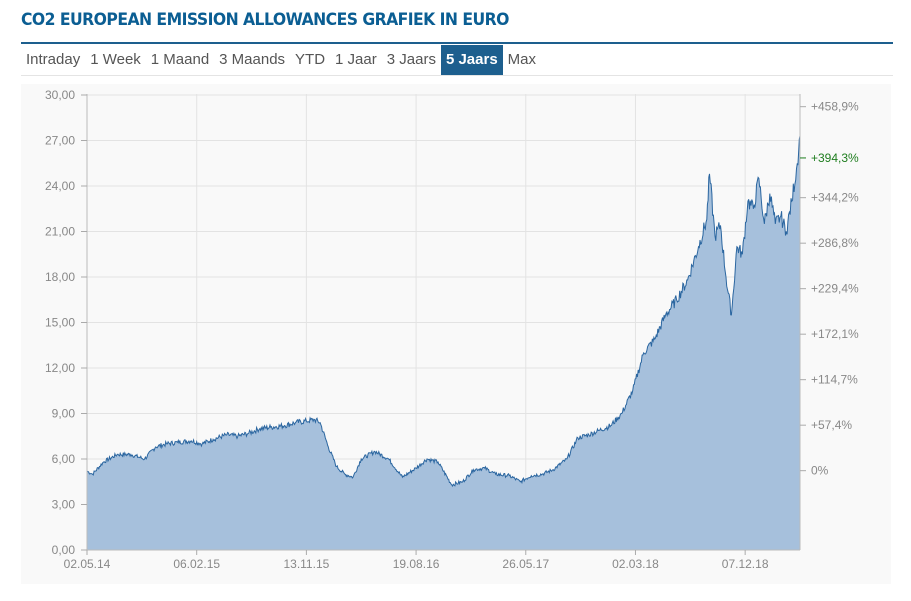  What do you see at coordinates (635, 564) in the screenshot?
I see `x-tick-label: 02.03.18` at bounding box center [635, 564].